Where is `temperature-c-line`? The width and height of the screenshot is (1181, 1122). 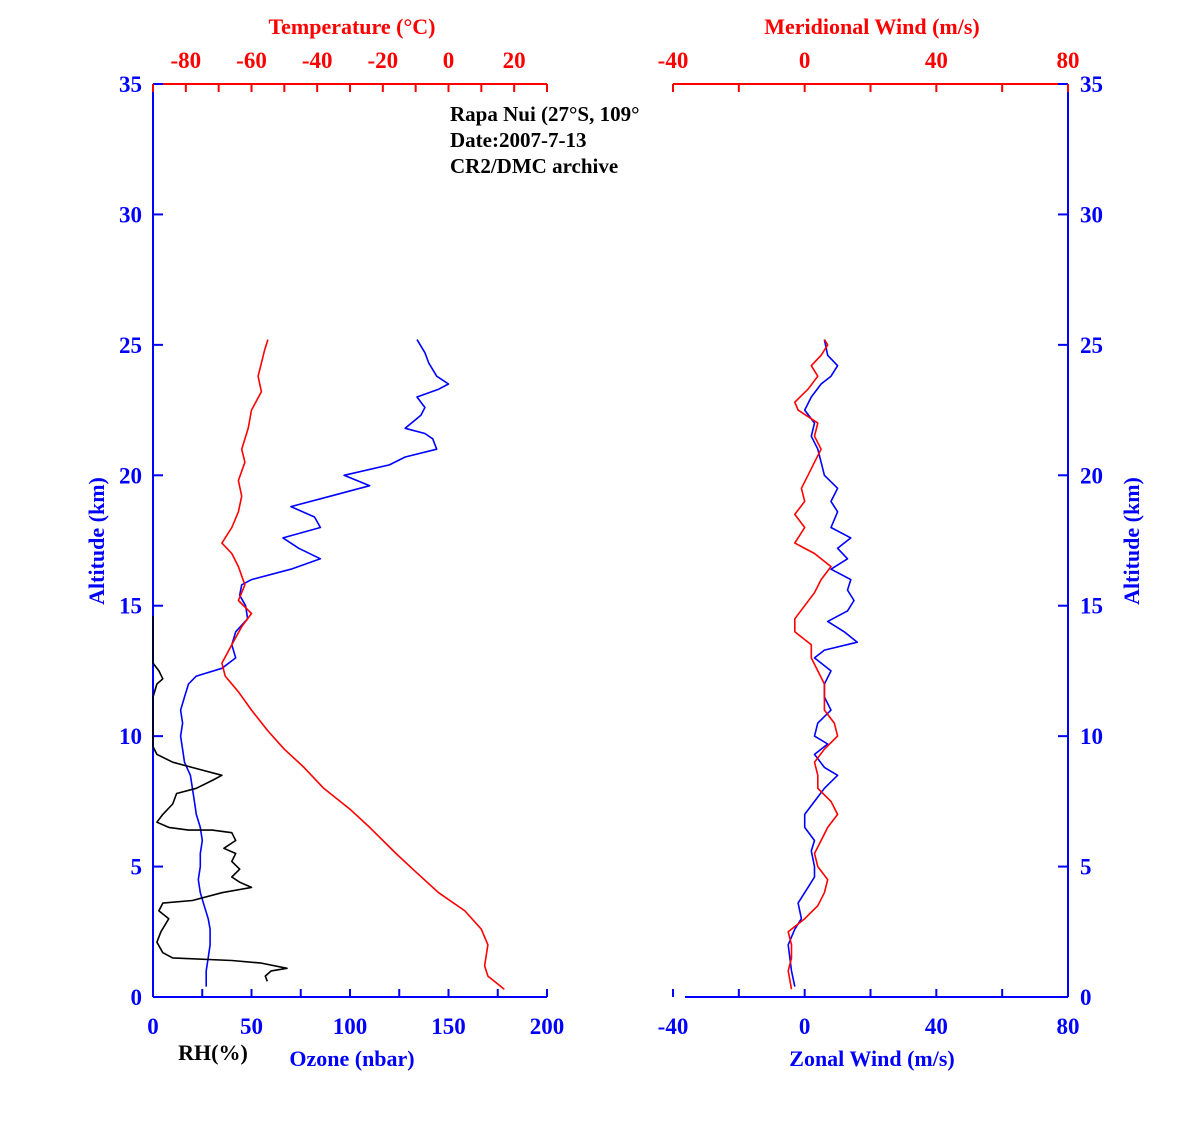
temperature-c-line is located at coordinates (363, 664).